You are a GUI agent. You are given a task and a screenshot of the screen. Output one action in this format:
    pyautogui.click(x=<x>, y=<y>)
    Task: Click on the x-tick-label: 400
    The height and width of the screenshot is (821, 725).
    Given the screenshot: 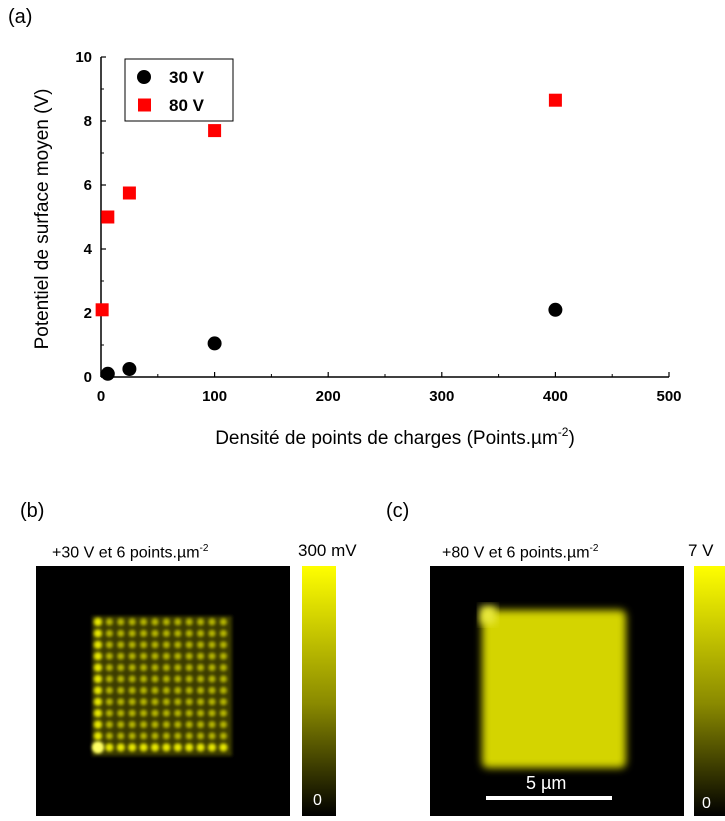 What is the action you would take?
    pyautogui.click(x=555, y=396)
    